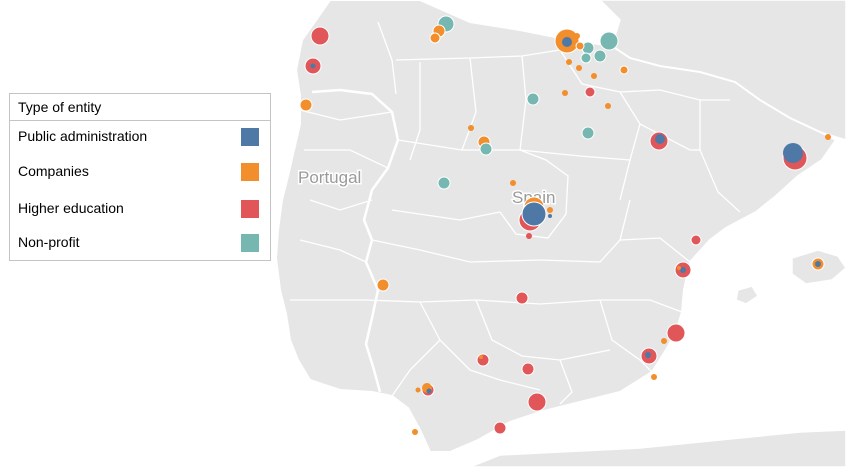  I want to click on country-label-portugal: Portugal, so click(329, 177).